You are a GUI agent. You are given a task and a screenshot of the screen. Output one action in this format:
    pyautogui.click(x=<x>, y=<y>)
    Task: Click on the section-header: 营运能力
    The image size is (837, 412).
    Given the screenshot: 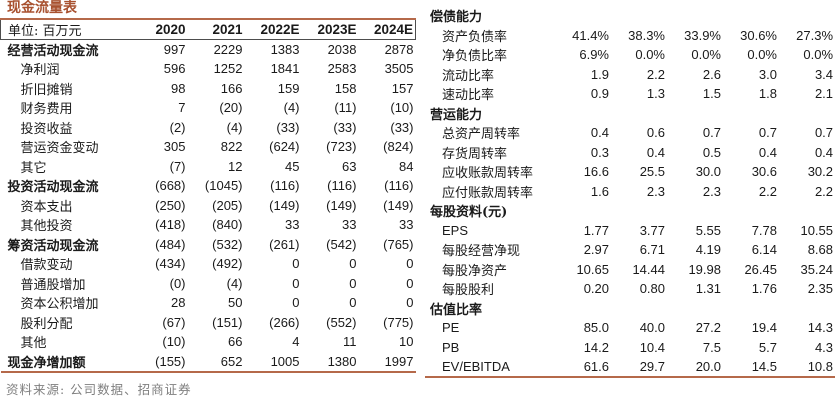 What is the action you would take?
    pyautogui.click(x=456, y=115)
    